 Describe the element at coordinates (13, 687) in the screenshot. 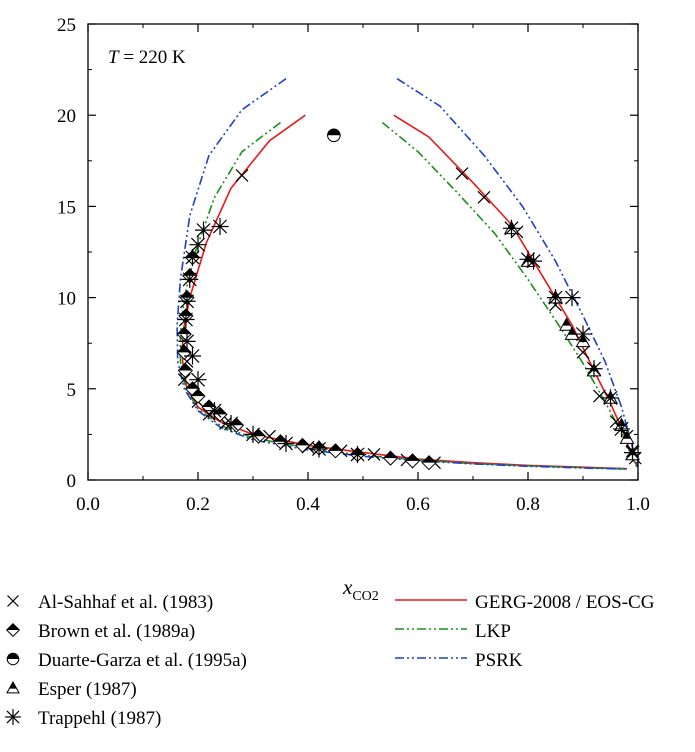

I see `legend-marker-half-triangle` at that location.